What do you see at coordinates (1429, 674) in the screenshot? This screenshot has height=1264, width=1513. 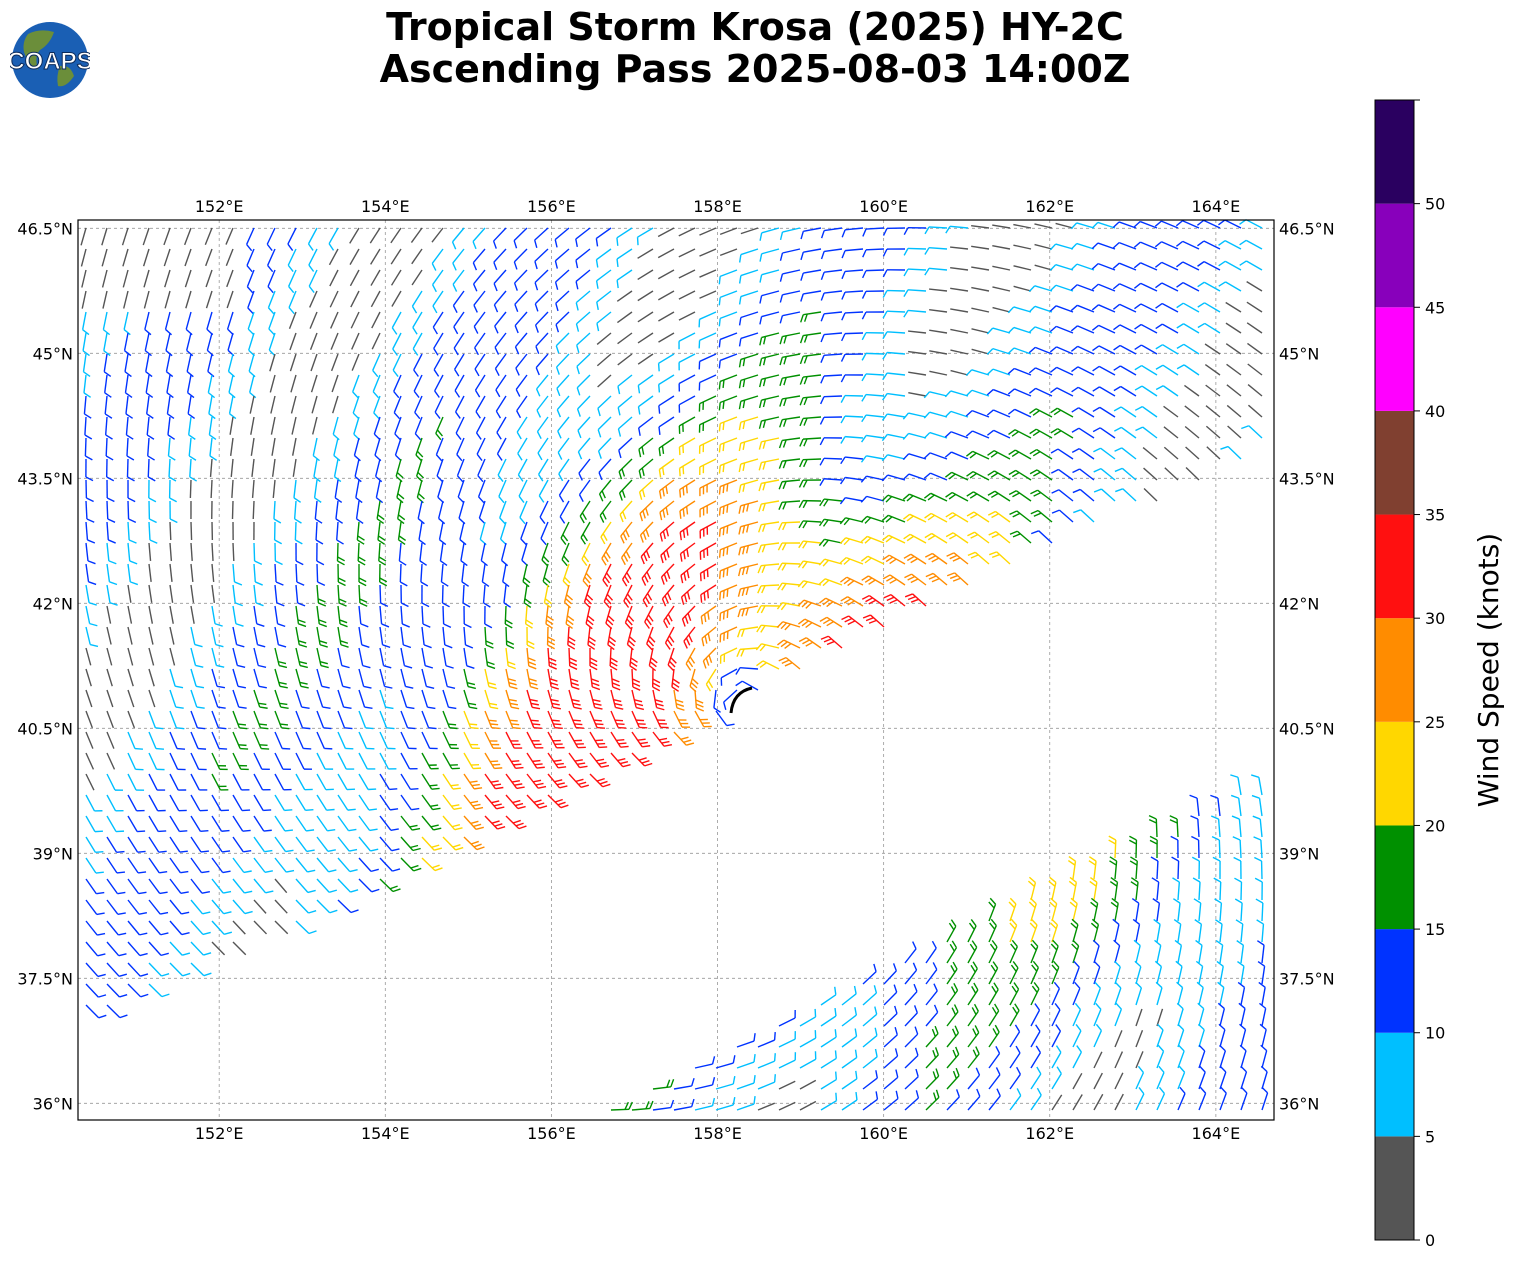 I see `colorbar-ticks: 0 5 10 15 20 25 30 35 40 45 50` at bounding box center [1429, 674].